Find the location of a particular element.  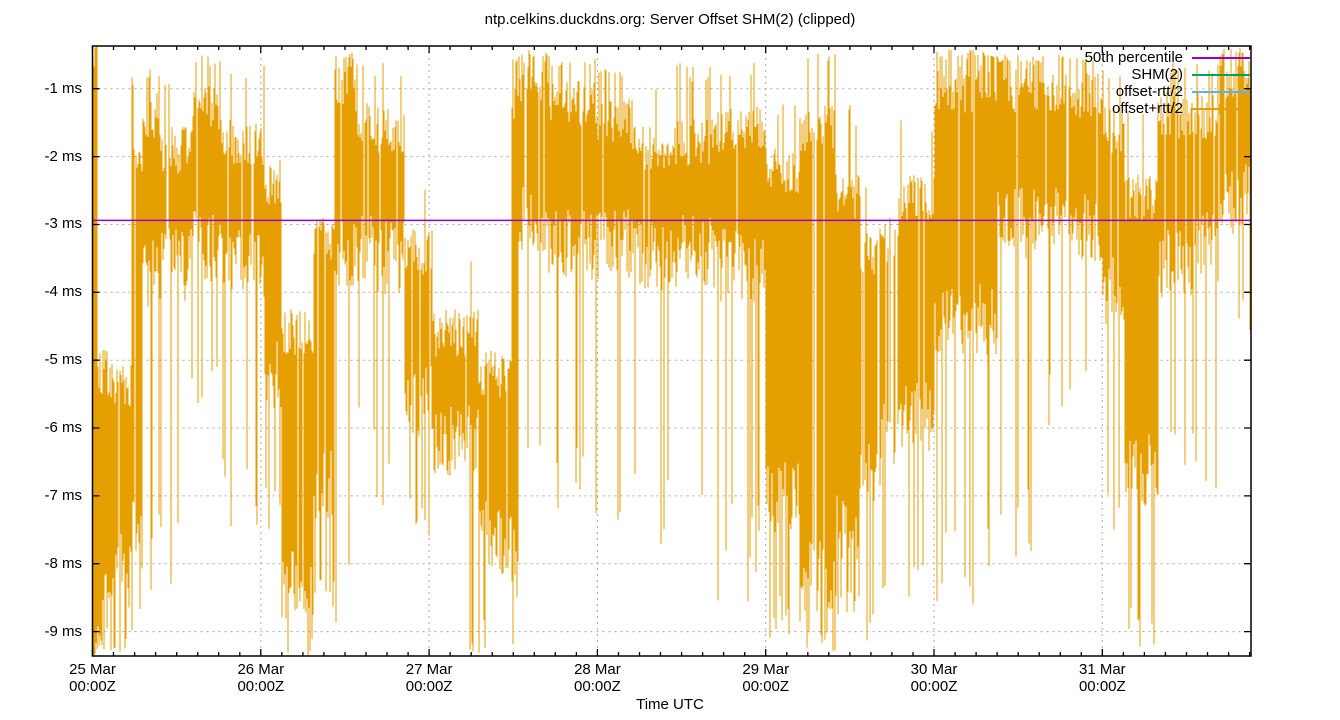

y-tick-label: -2 ms is located at coordinates (63, 156).